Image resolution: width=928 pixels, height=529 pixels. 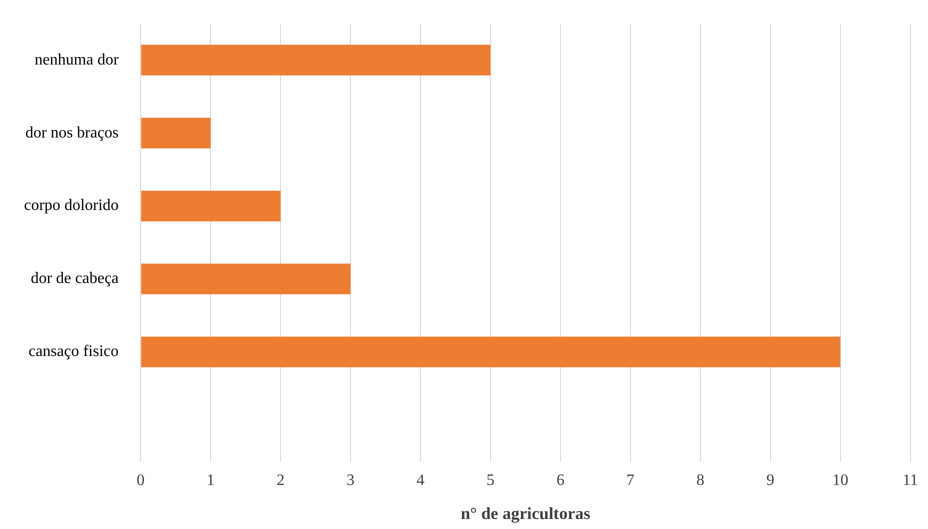 I want to click on x-tick-label: 2, so click(x=280, y=481).